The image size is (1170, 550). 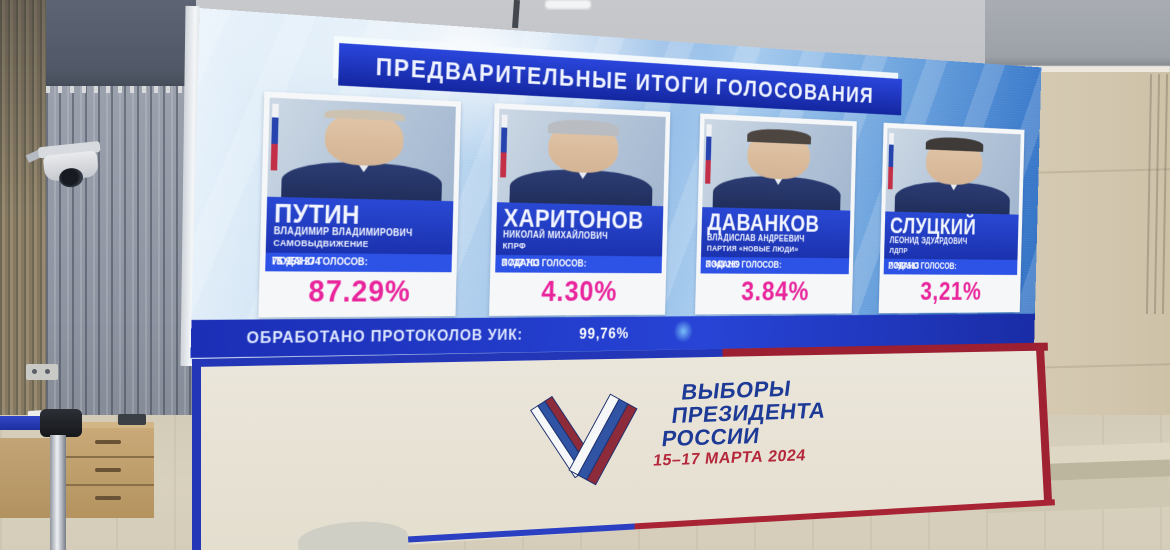 What do you see at coordinates (359, 262) in the screenshot?
I see `votes-row: ПОДАНО ГОЛОСОВ: 75 953 274` at bounding box center [359, 262].